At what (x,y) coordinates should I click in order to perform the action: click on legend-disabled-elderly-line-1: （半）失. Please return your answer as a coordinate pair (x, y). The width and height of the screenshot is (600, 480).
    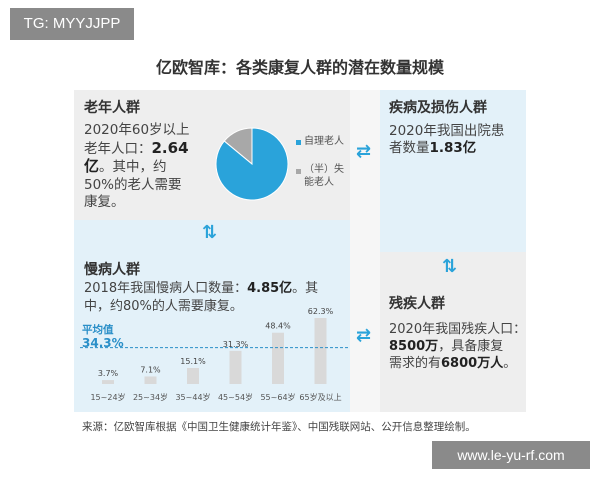
    Looking at the image, I should click on (324, 169).